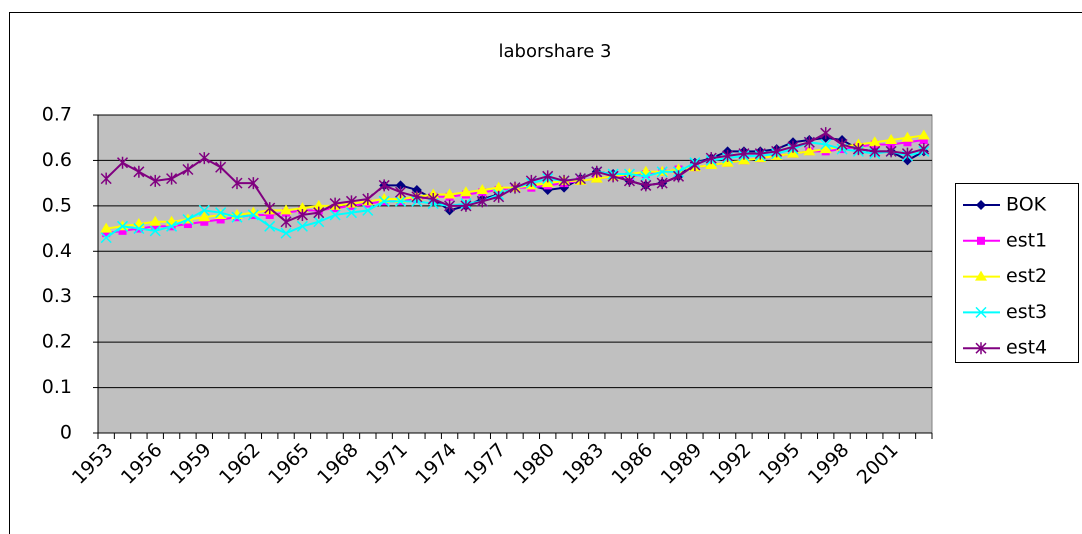 This screenshot has height=534, width=1082. I want to click on y-tick-label: 0.2, so click(57, 342).